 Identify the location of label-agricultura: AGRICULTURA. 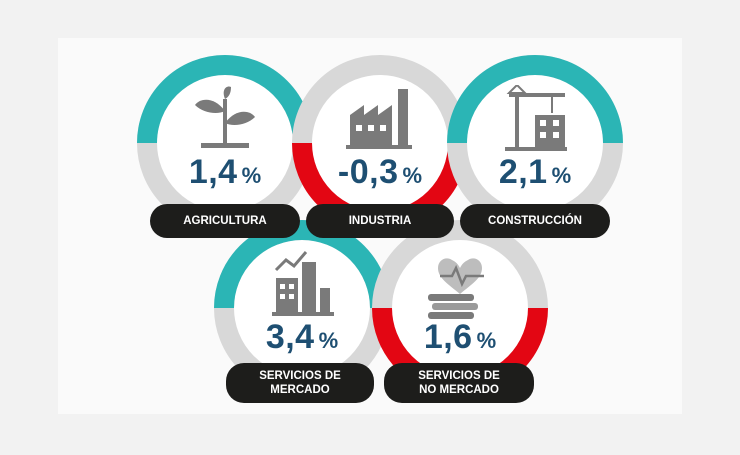
(225, 221).